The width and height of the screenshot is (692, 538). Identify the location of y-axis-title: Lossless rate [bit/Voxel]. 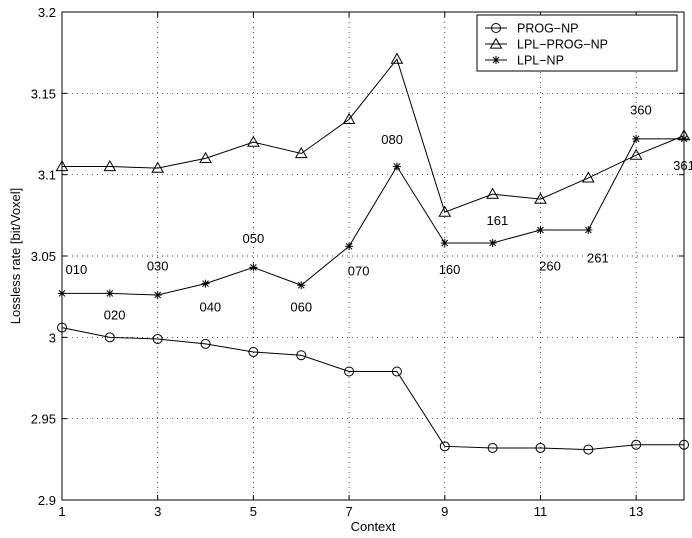
(15, 256).